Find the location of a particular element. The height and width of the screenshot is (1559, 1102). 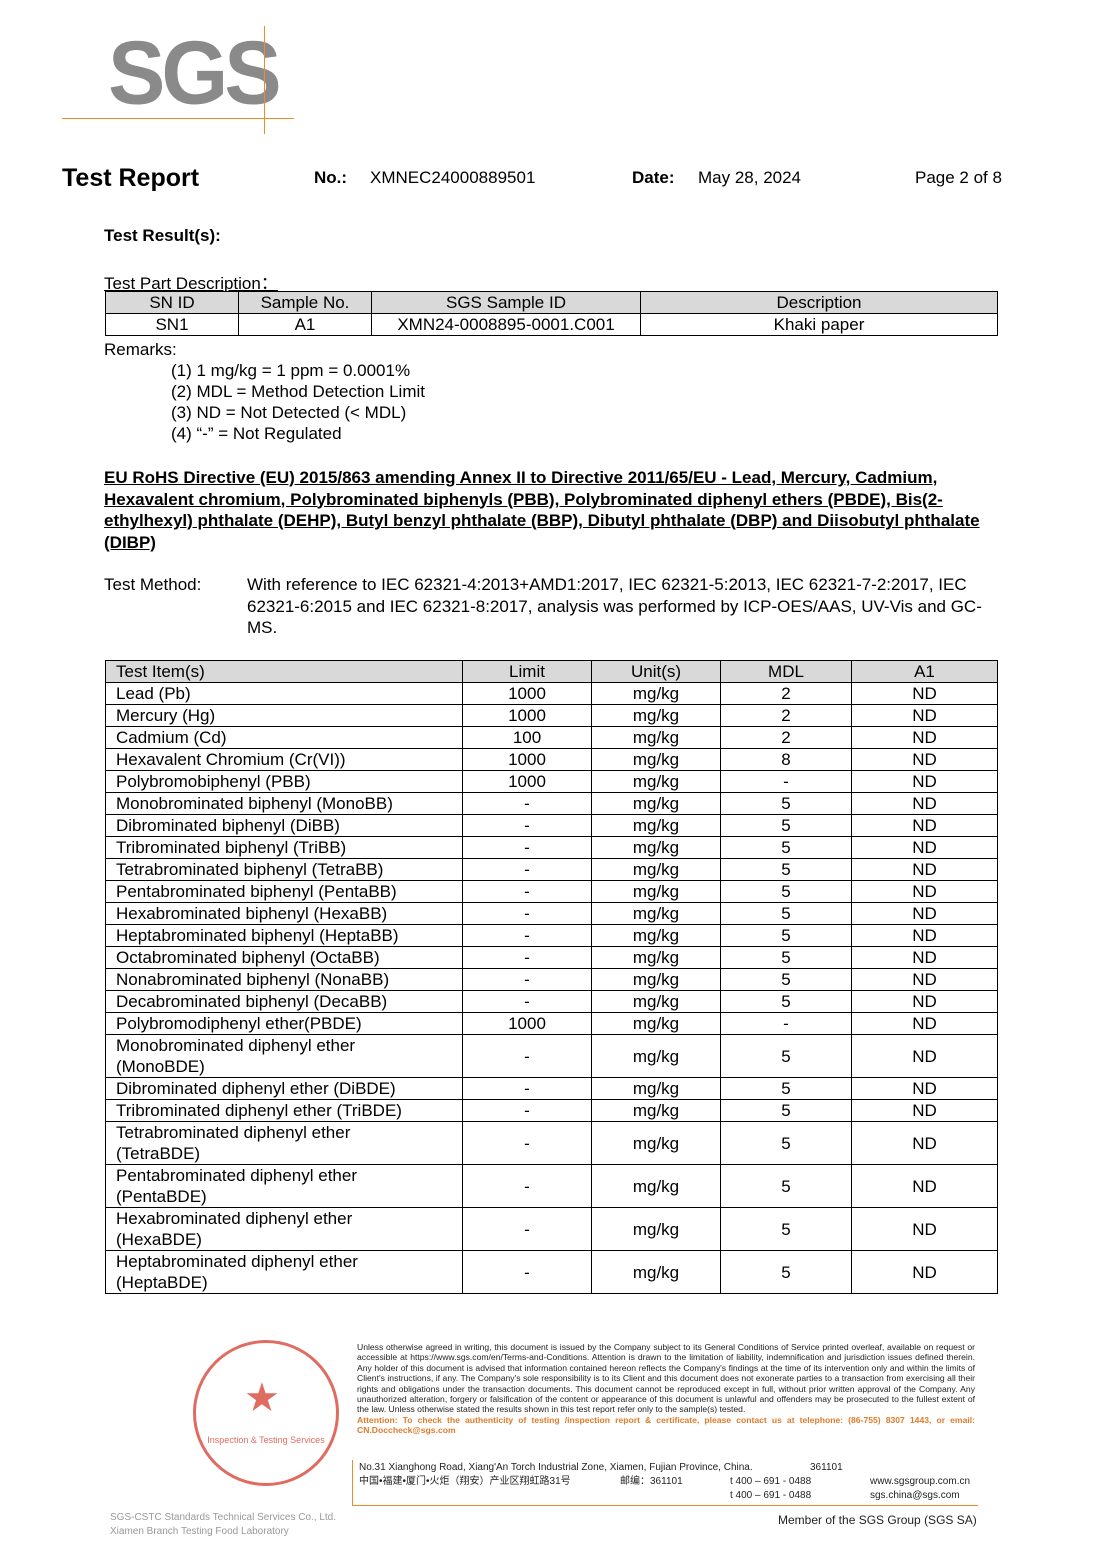

table-cell: Monobrominated diphenyl ether (MonoBDE) is located at coordinates (284, 1056).